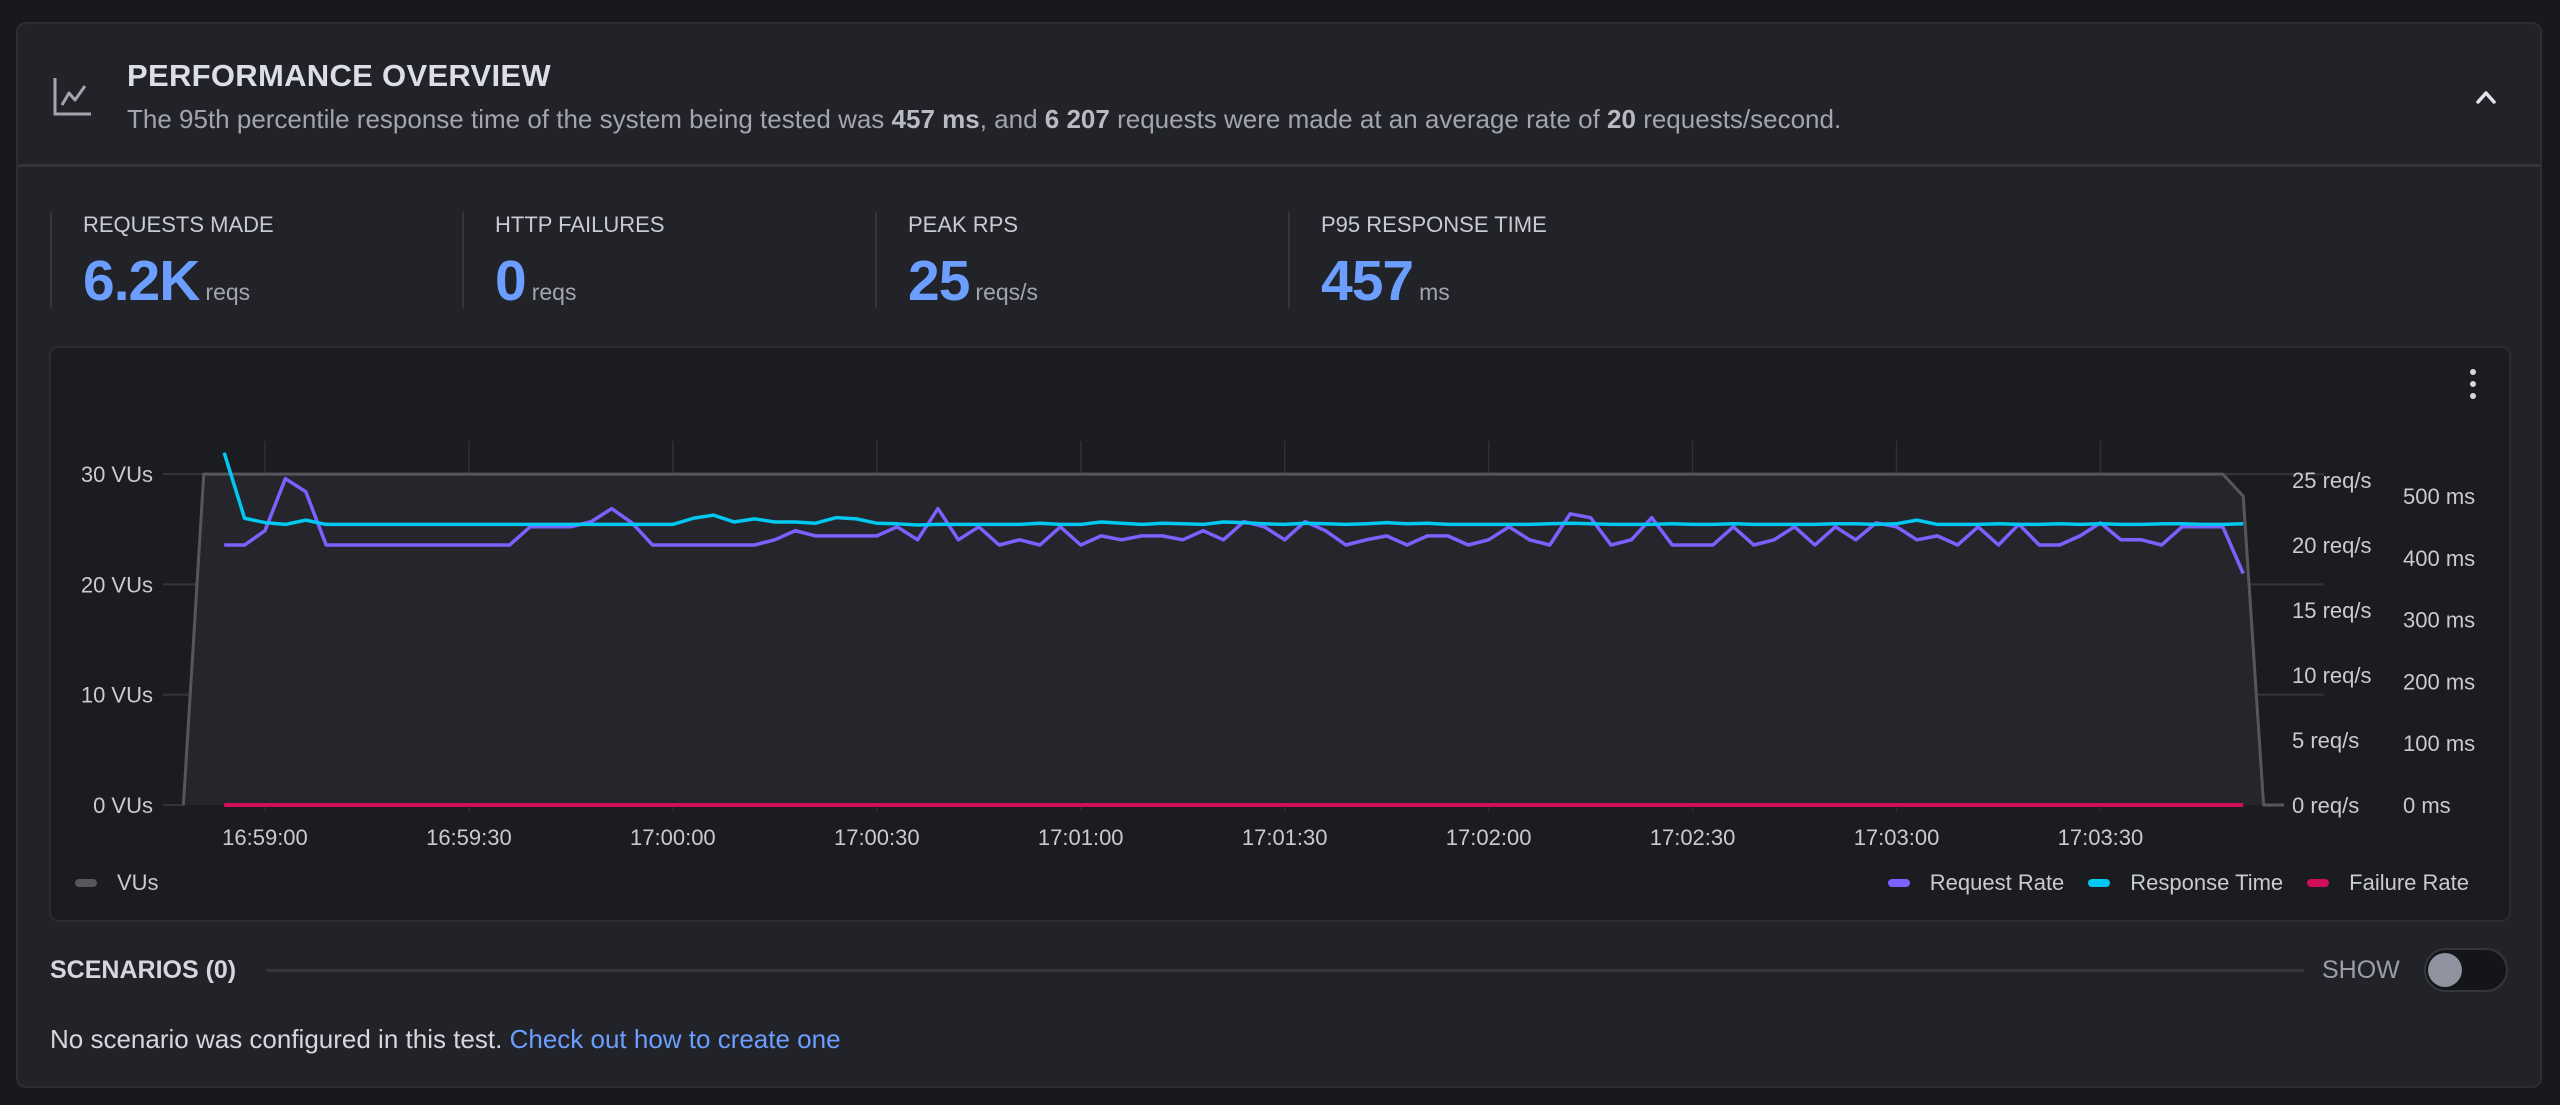 Image resolution: width=2560 pixels, height=1105 pixels. I want to click on y-tick-label-ms: 400 ms, so click(2439, 558).